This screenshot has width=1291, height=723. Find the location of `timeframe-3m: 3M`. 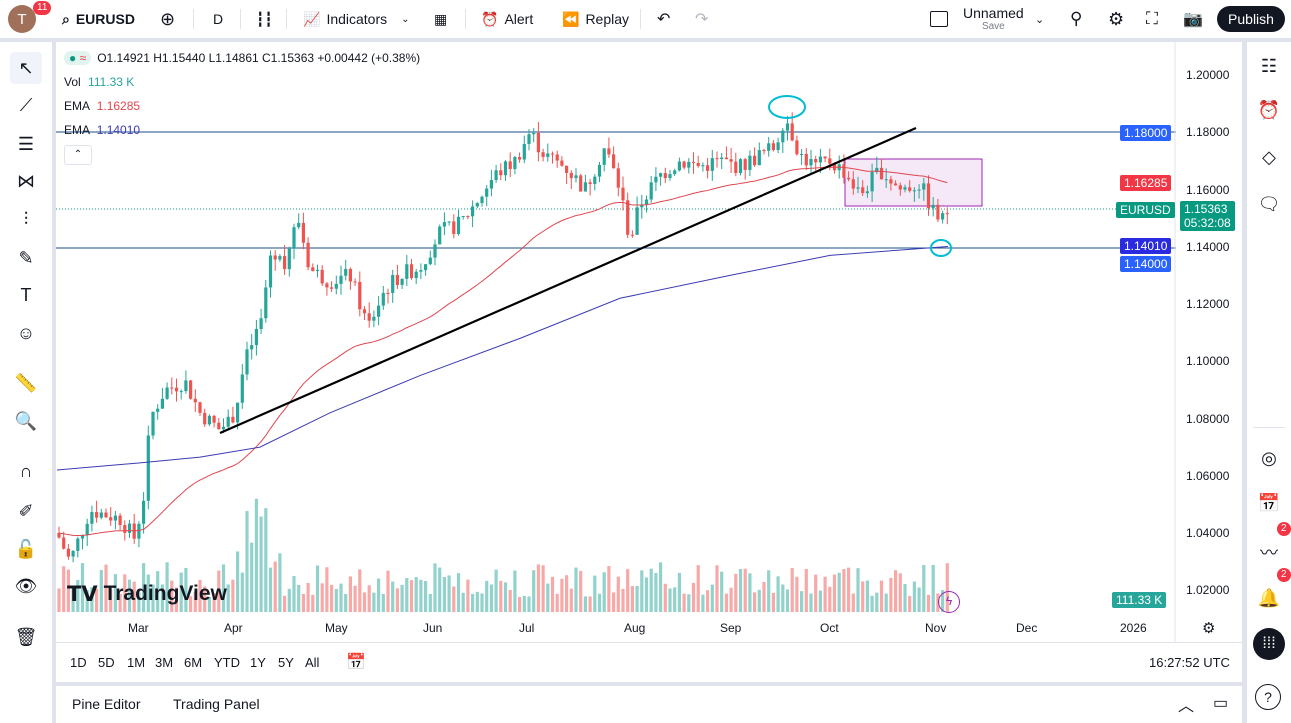

timeframe-3m: 3M is located at coordinates (164, 662).